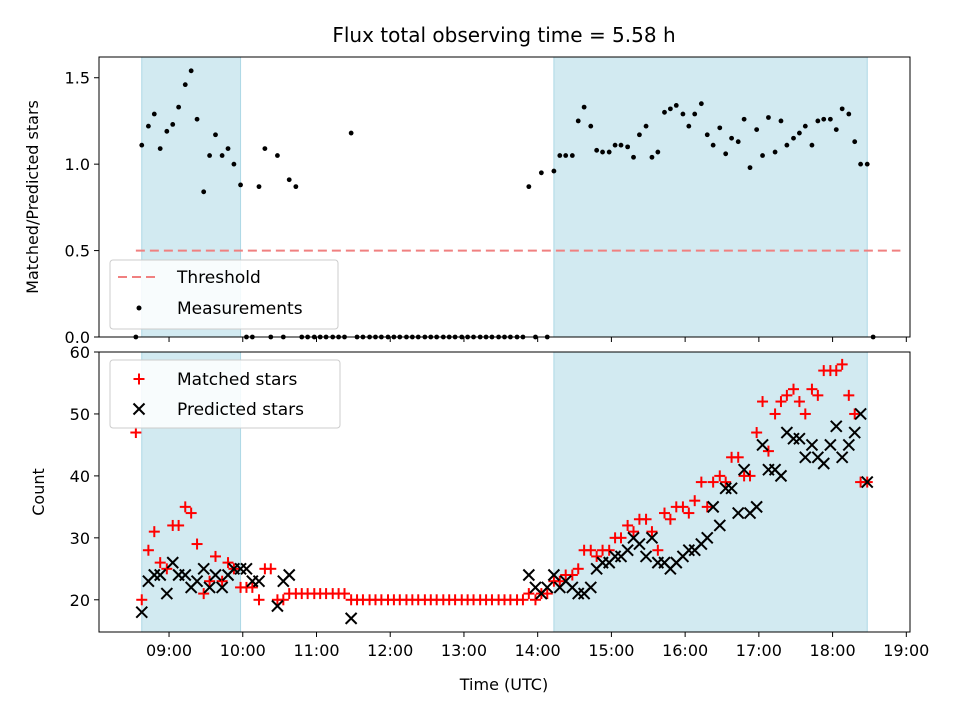 This screenshot has width=960, height=720. Describe the element at coordinates (80, 538) in the screenshot. I see `y-tick-label: 30` at that location.